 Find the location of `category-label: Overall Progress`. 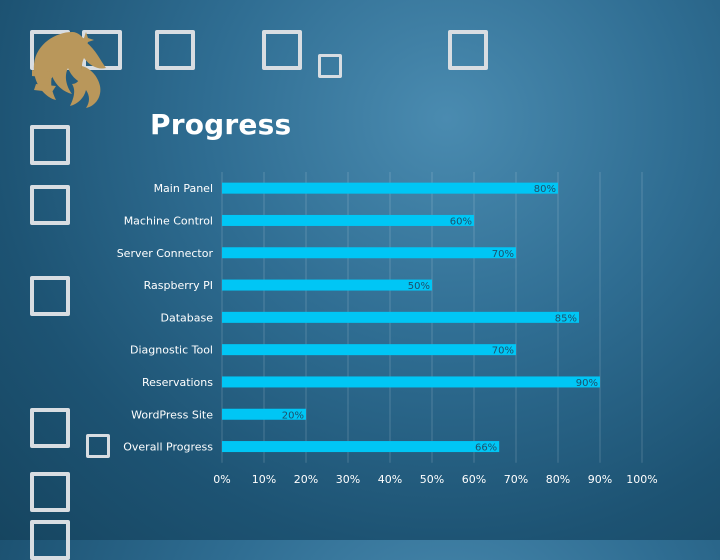

category-label: Overall Progress is located at coordinates (168, 447).